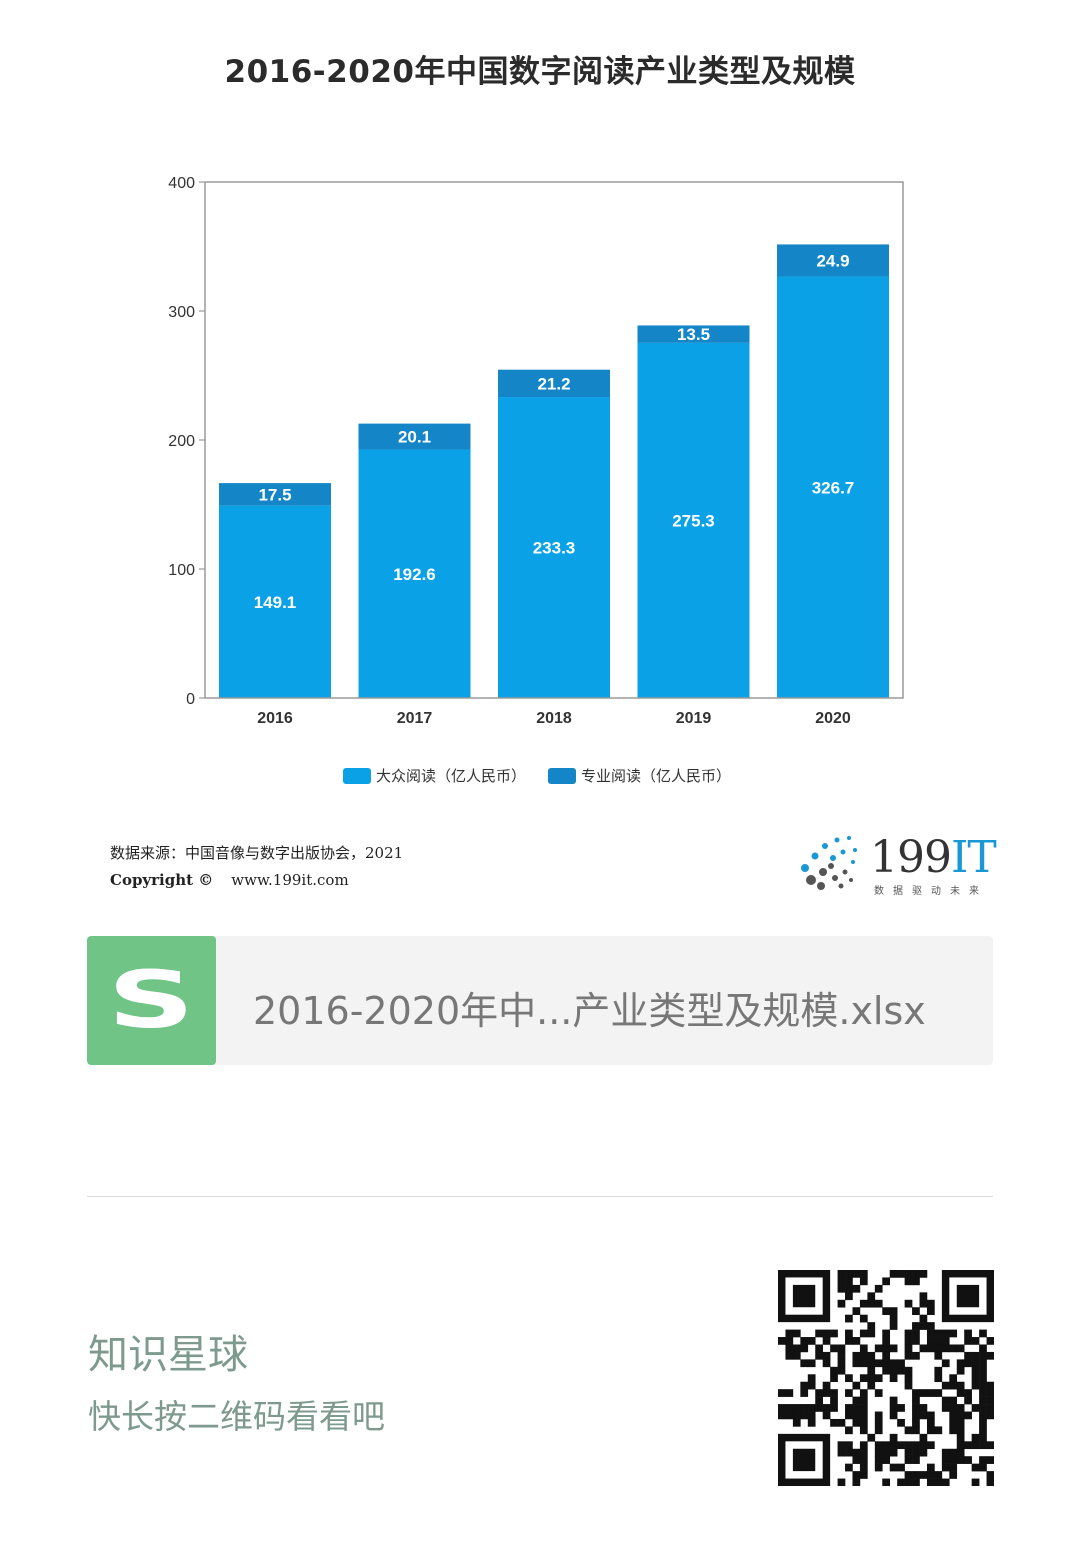 The image size is (1080, 1557). What do you see at coordinates (540, 72) in the screenshot?
I see `chart-title: 2016-2020年中国数字阅读产业类型及规模` at bounding box center [540, 72].